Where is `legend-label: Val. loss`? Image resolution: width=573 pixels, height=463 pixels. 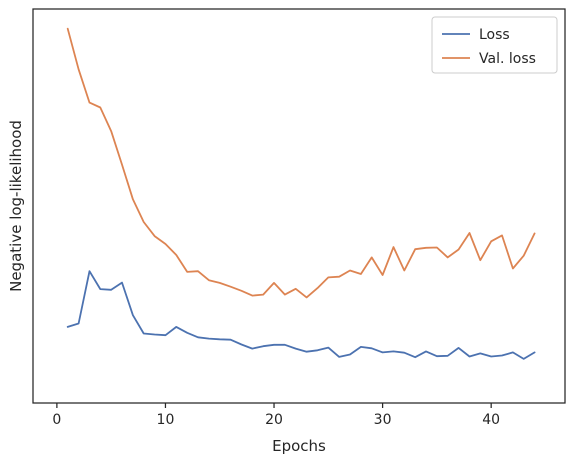 legend-label: Val. loss is located at coordinates (507, 59).